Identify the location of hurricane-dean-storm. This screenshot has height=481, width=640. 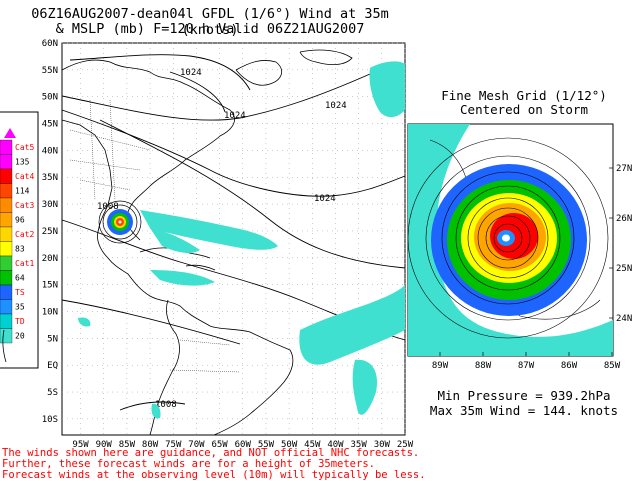
(120, 222).